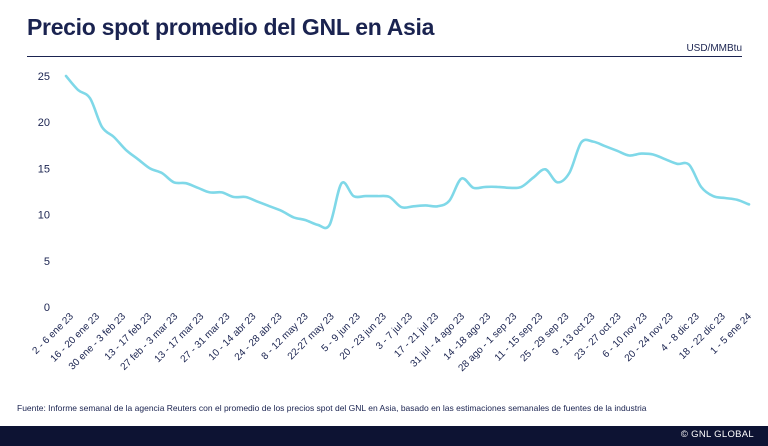 This screenshot has height=446, width=768. Describe the element at coordinates (231, 27) in the screenshot. I see `chart-title: Precio spot promedio del GNL en Asia` at that location.